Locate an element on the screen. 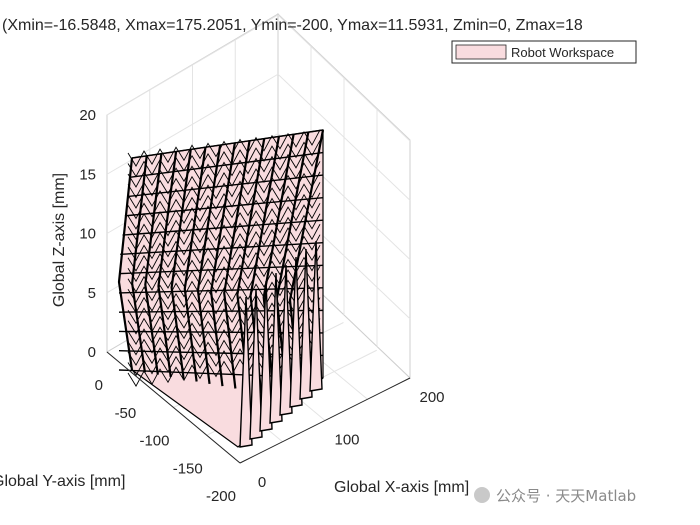 The width and height of the screenshot is (700, 525). x-axis-label: Global X-axis [mm] is located at coordinates (401, 487).